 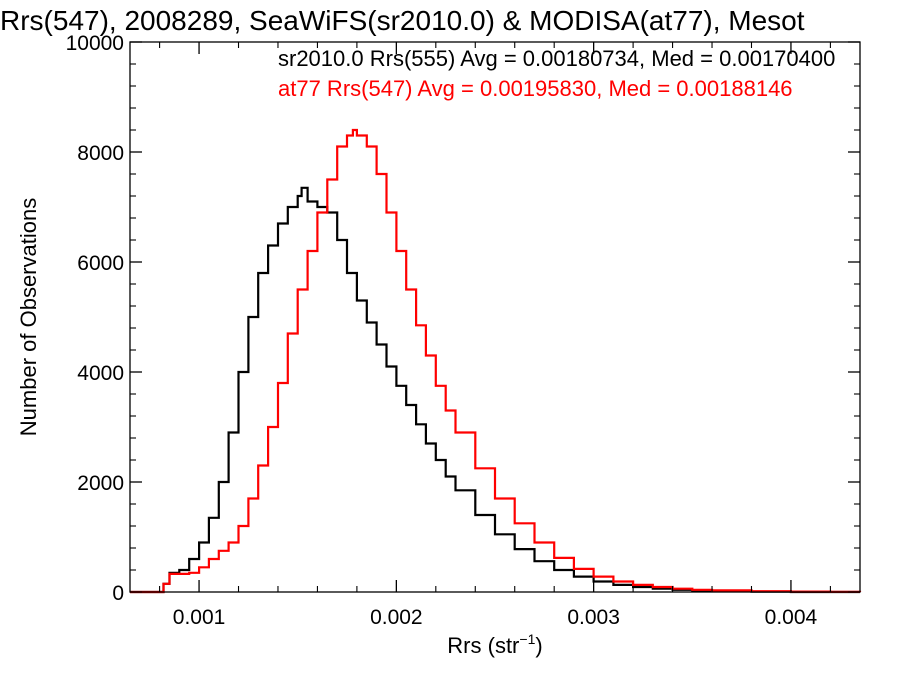 I want to click on y-tick-label-0: 0, so click(x=118, y=593).